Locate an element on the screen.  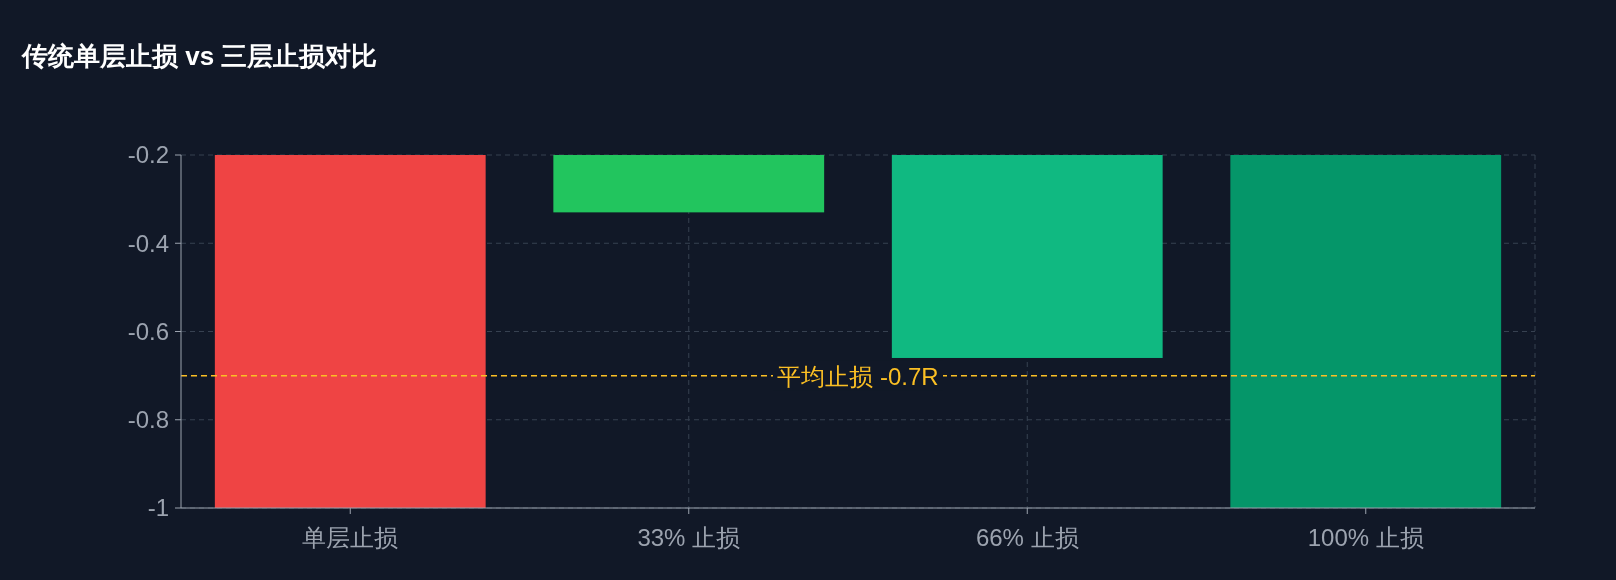
x-tick-label: 66% 止损 is located at coordinates (1027, 537).